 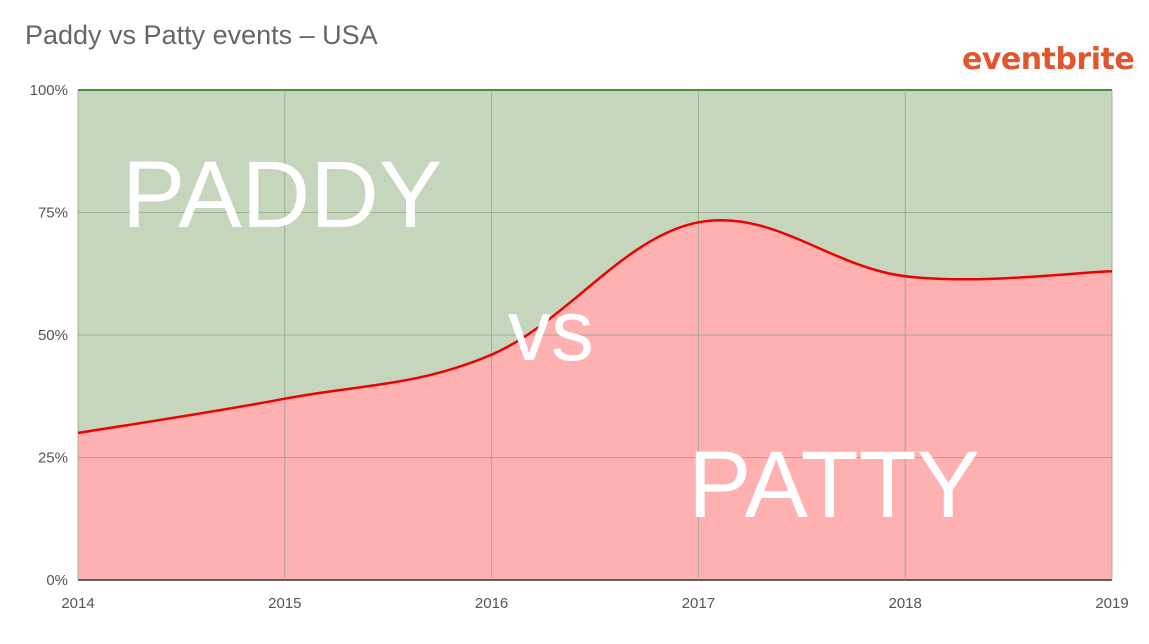 What do you see at coordinates (491, 603) in the screenshot?
I see `x-tick-label: 2016` at bounding box center [491, 603].